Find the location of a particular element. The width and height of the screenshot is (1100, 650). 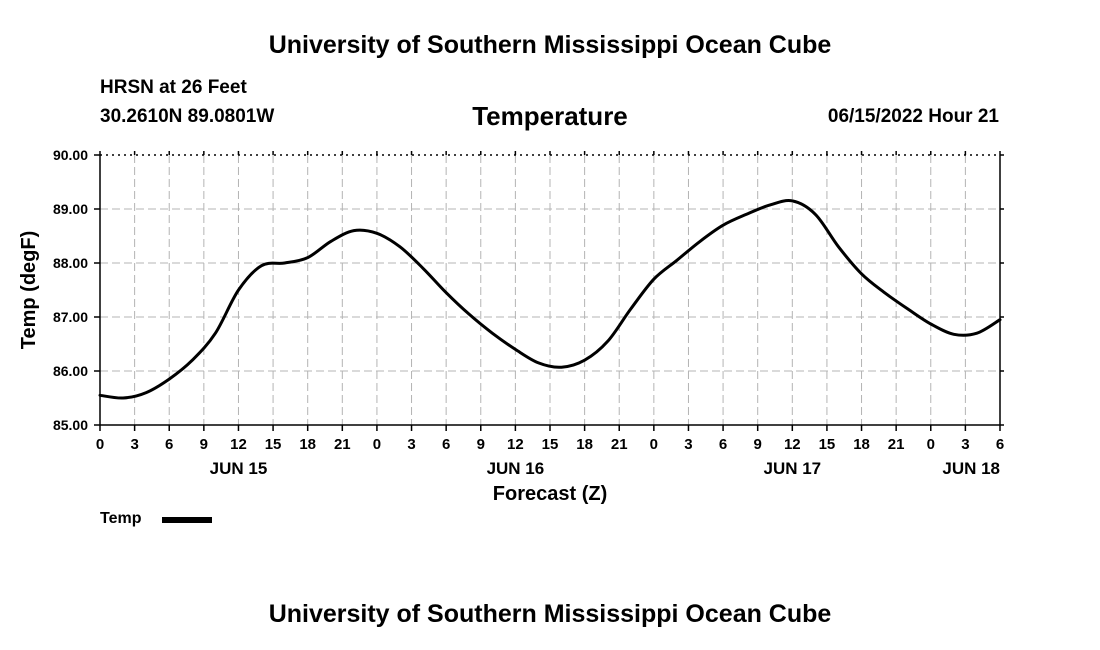

coordinates-label: 30.2610N 89.0801W is located at coordinates (187, 116).